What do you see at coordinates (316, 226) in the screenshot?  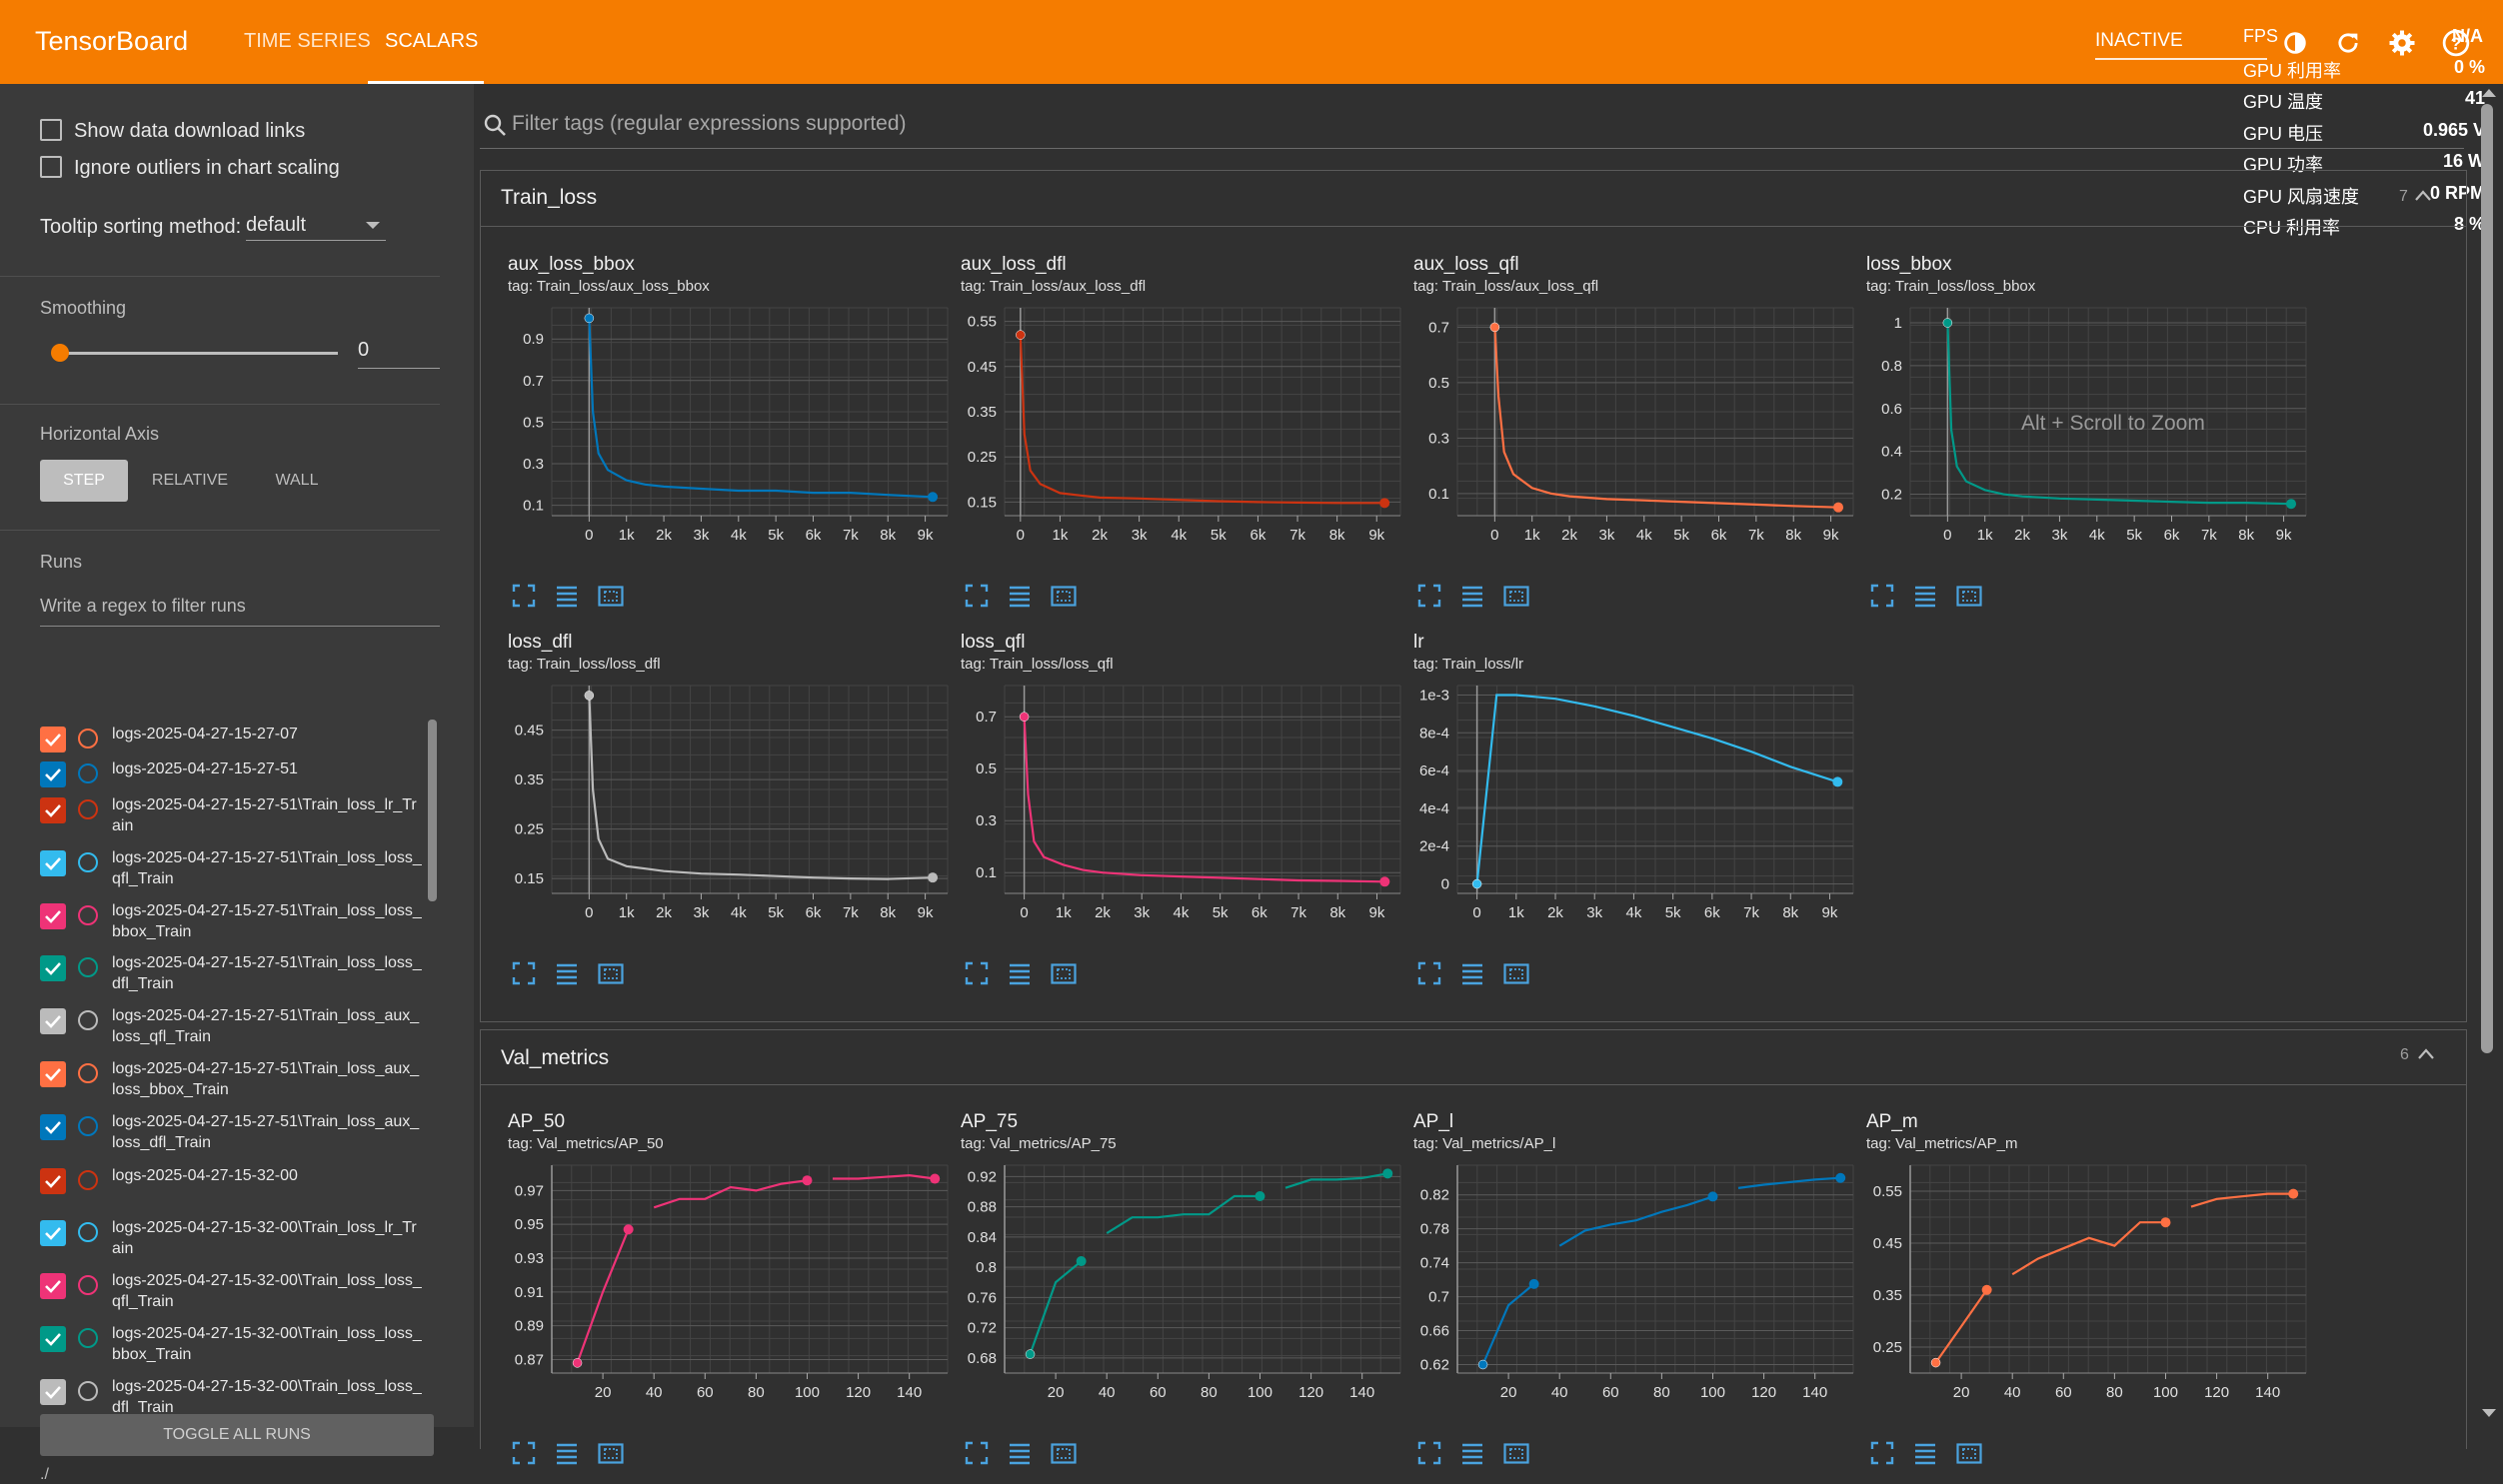 I see `tooltip-sorting-select: default` at bounding box center [316, 226].